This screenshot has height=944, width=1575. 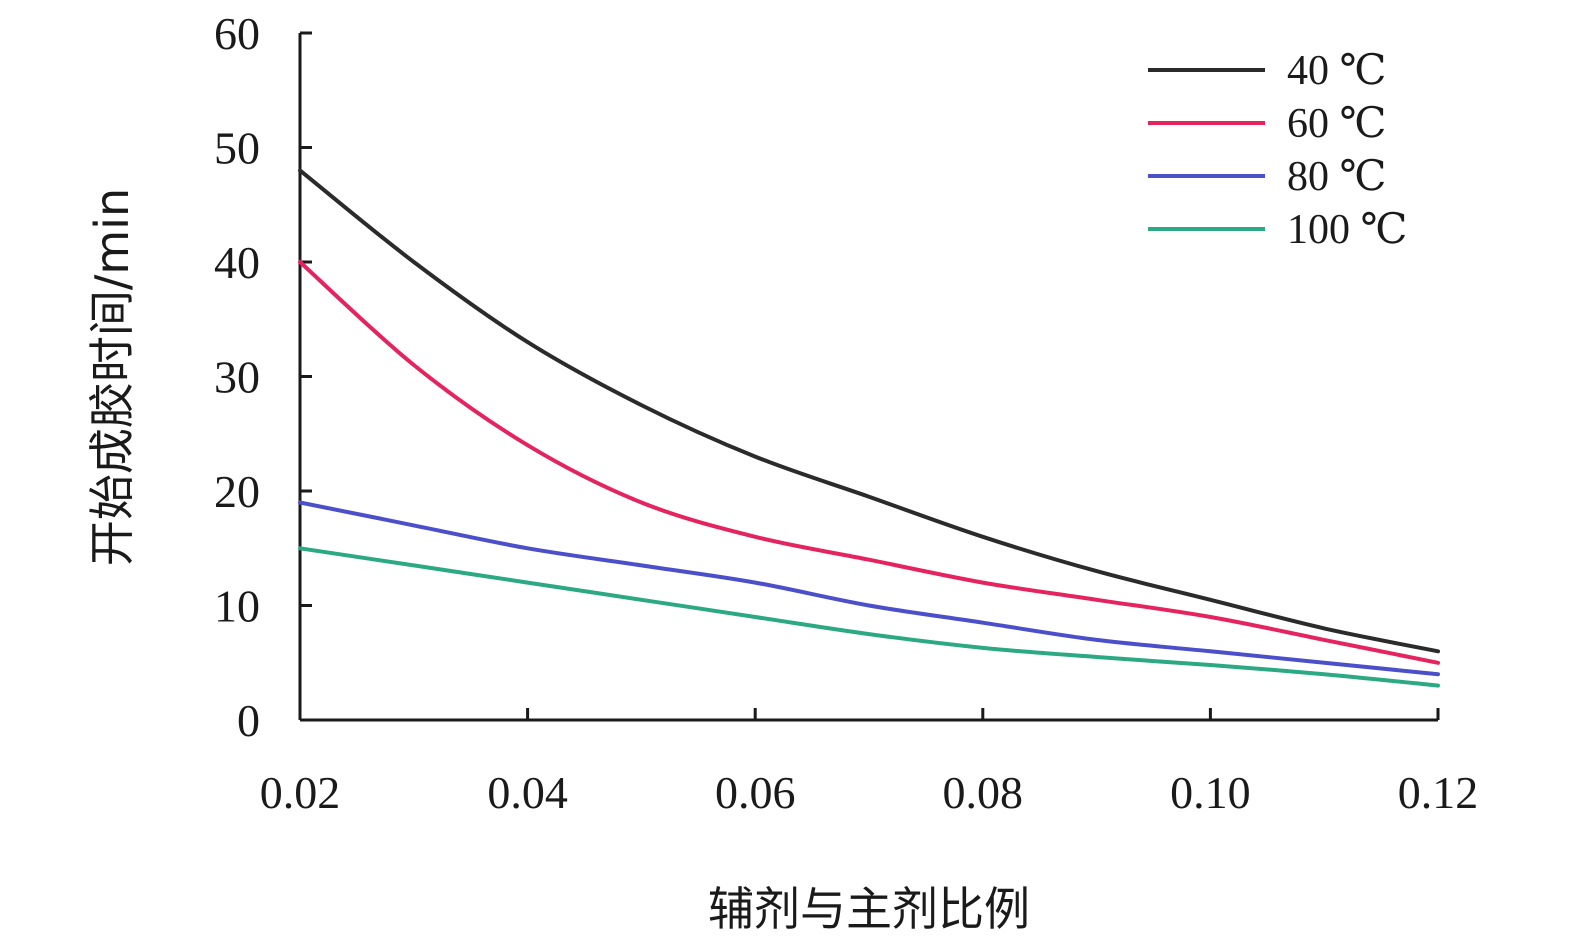 I want to click on x-axis-ticks: 0.02 0.04 0.06 0.08 0.10 0.12, so click(x=869, y=763).